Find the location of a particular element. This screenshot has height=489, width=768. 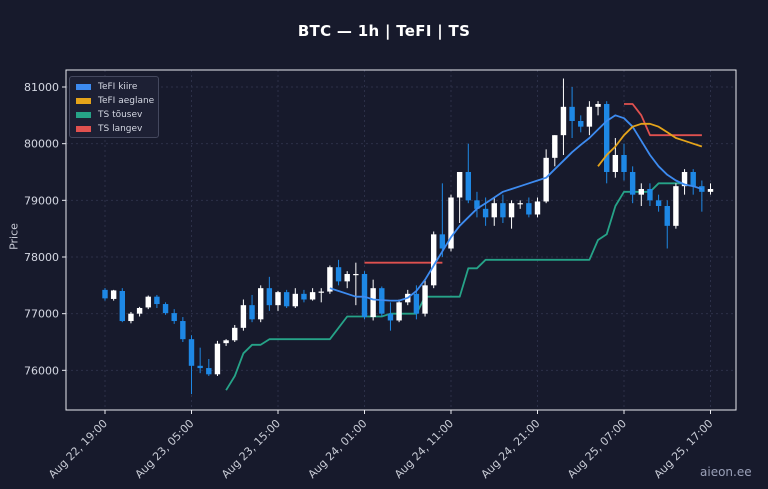

legend-label: TeFI kiire is located at coordinates (118, 87).